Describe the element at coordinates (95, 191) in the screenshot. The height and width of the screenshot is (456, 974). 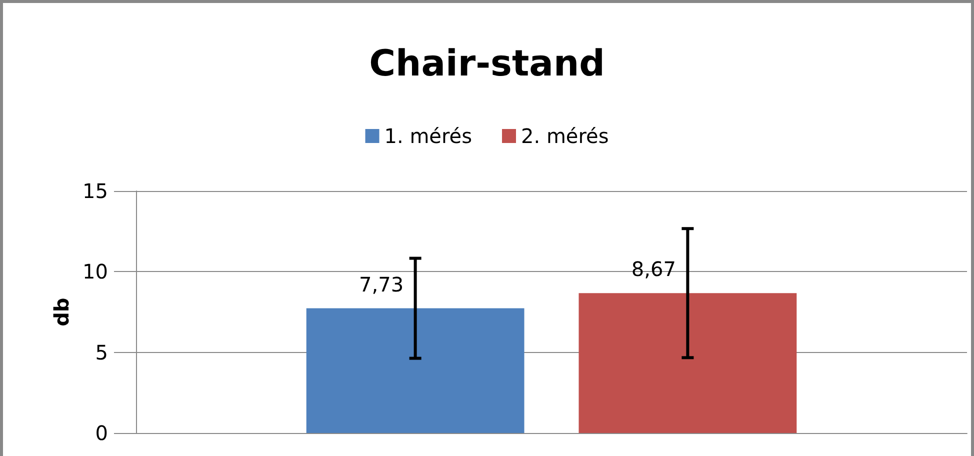
I see `y-tick-label: 15` at that location.